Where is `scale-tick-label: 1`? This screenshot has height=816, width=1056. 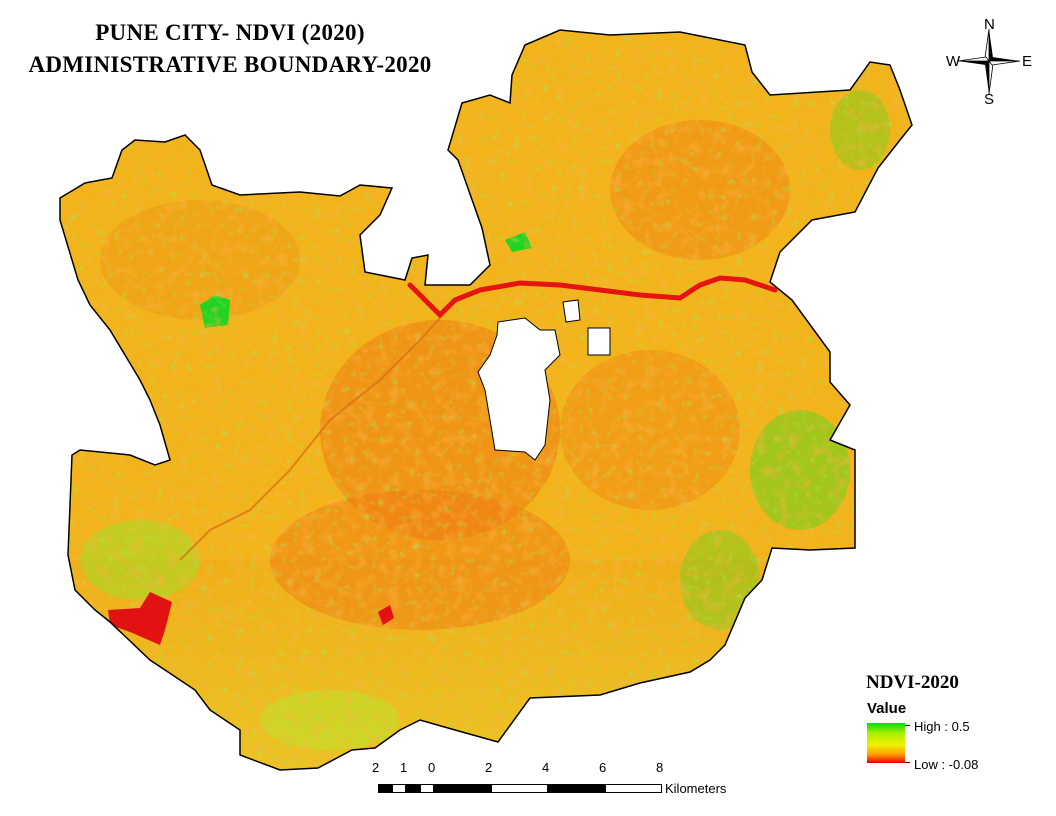
scale-tick-label: 1 is located at coordinates (404, 767).